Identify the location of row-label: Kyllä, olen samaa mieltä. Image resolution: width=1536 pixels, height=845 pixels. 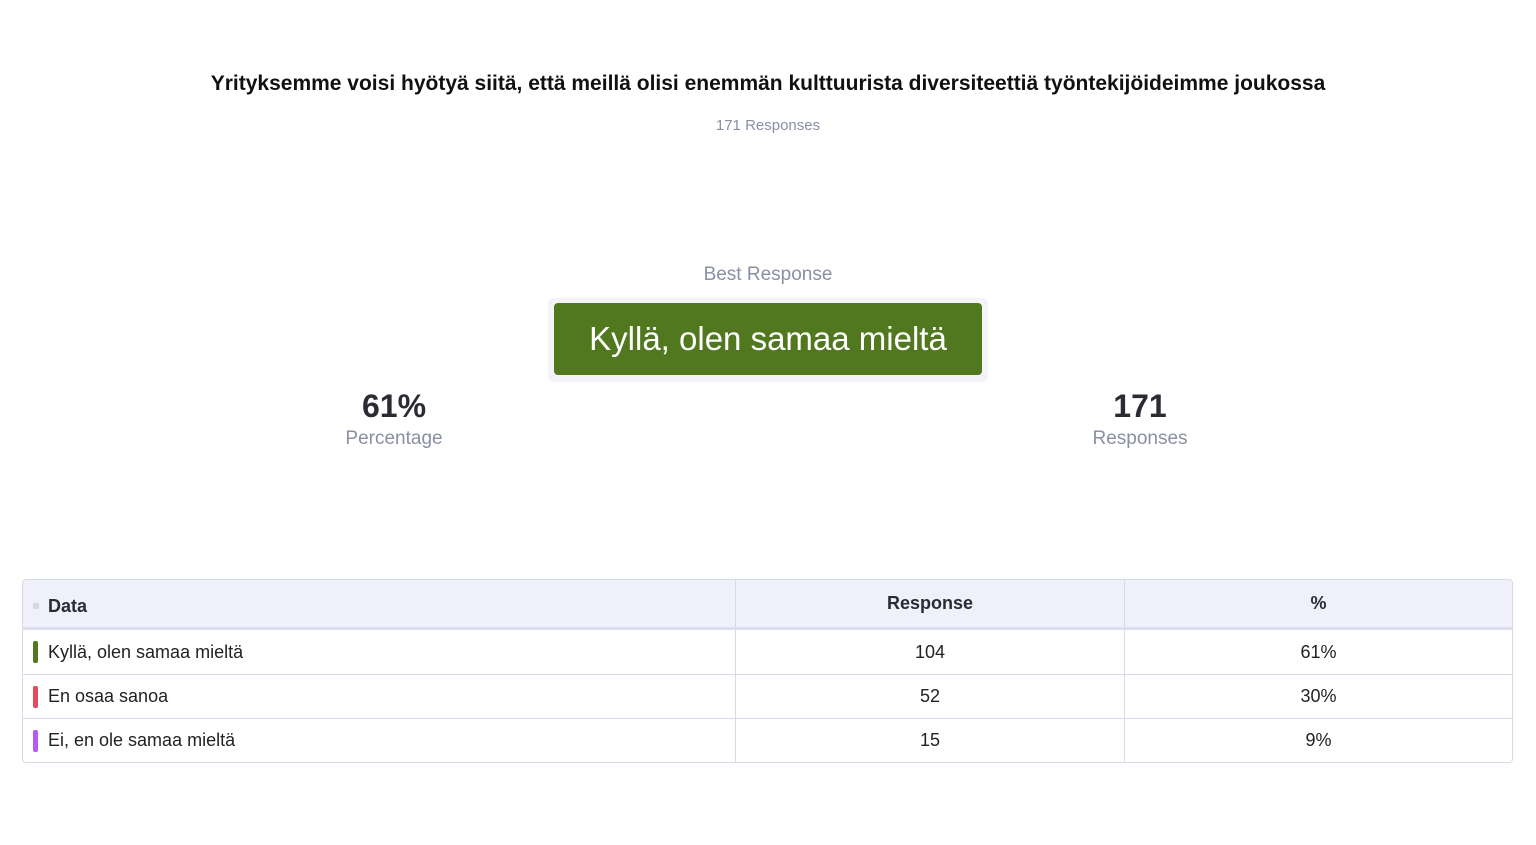
(146, 651).